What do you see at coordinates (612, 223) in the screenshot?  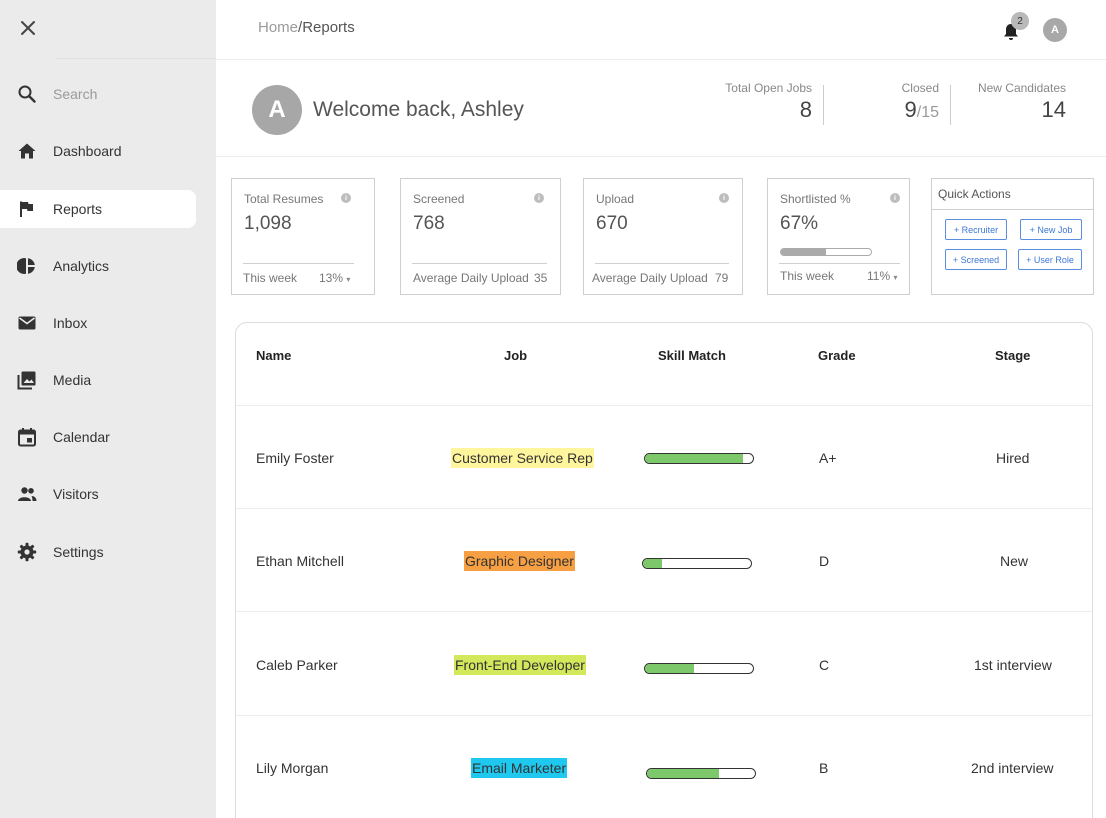 I see `card-value: 670` at bounding box center [612, 223].